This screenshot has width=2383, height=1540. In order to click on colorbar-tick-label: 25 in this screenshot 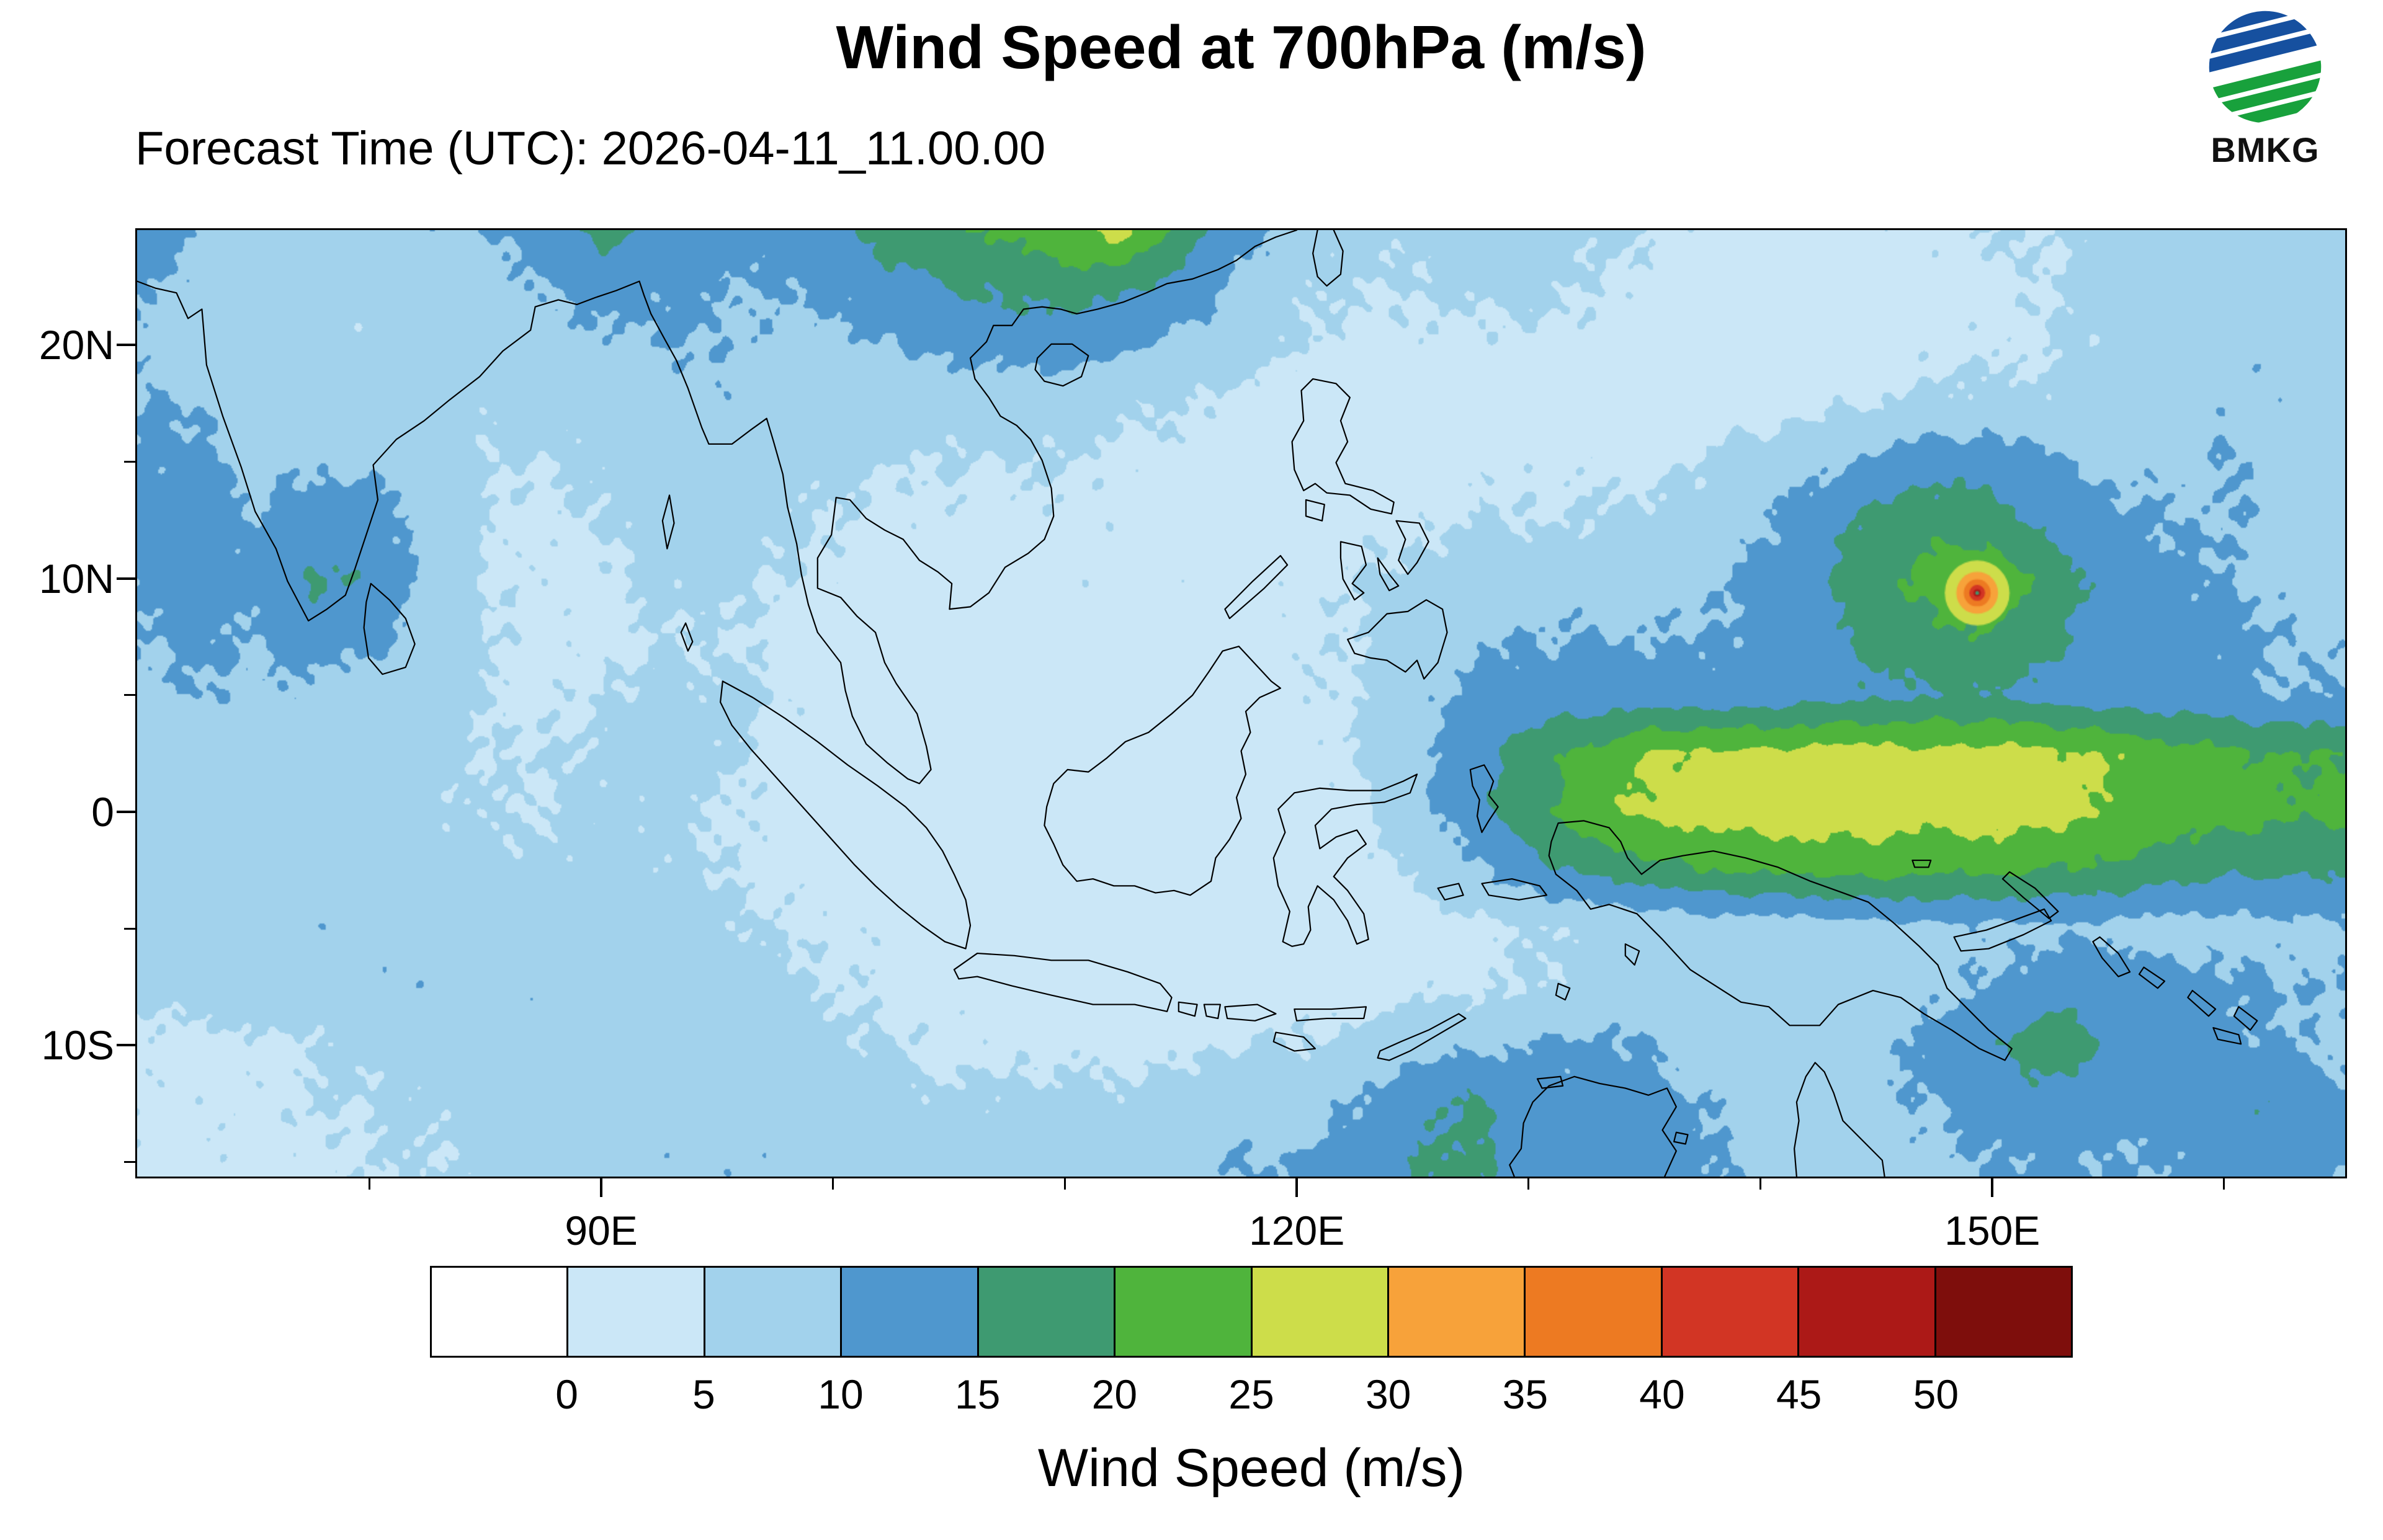, I will do `click(1251, 1394)`.